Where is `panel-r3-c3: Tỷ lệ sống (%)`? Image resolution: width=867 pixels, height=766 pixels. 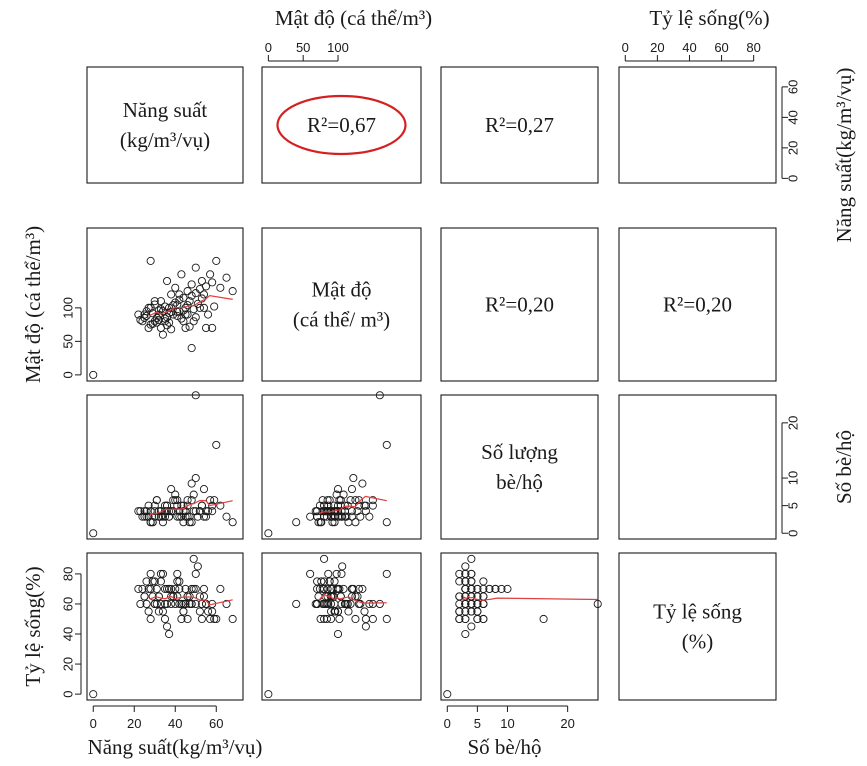
panel-r3-c3: Tỷ lệ sống (%) is located at coordinates (697, 626).